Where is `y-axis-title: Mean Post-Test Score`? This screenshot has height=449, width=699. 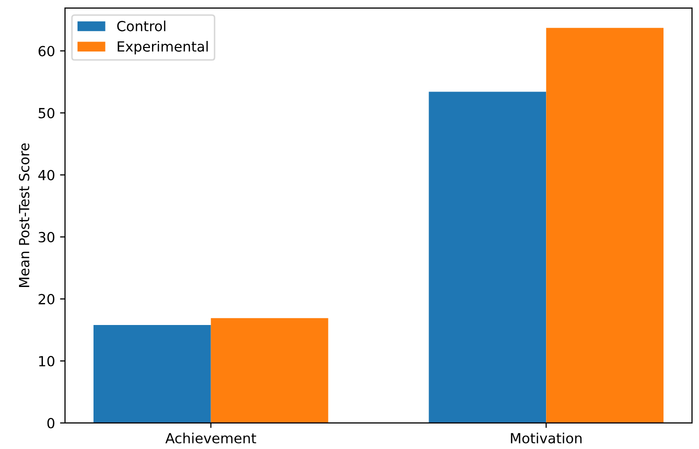
y-axis-title: Mean Post-Test Score is located at coordinates (24, 215).